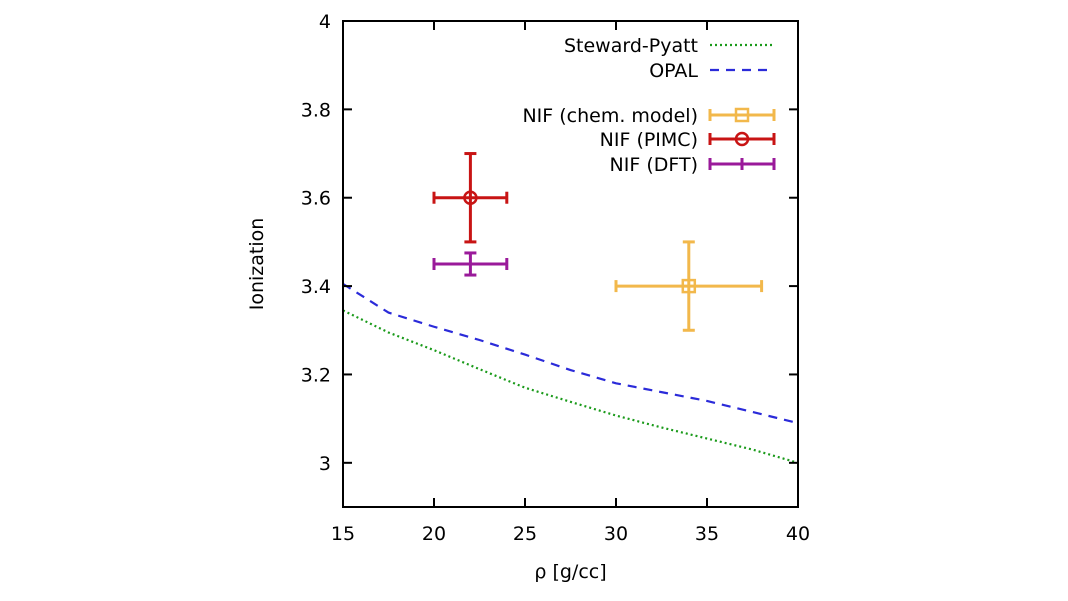 The height and width of the screenshot is (601, 1068). What do you see at coordinates (707, 534) in the screenshot?
I see `x-tick-label: 35` at bounding box center [707, 534].